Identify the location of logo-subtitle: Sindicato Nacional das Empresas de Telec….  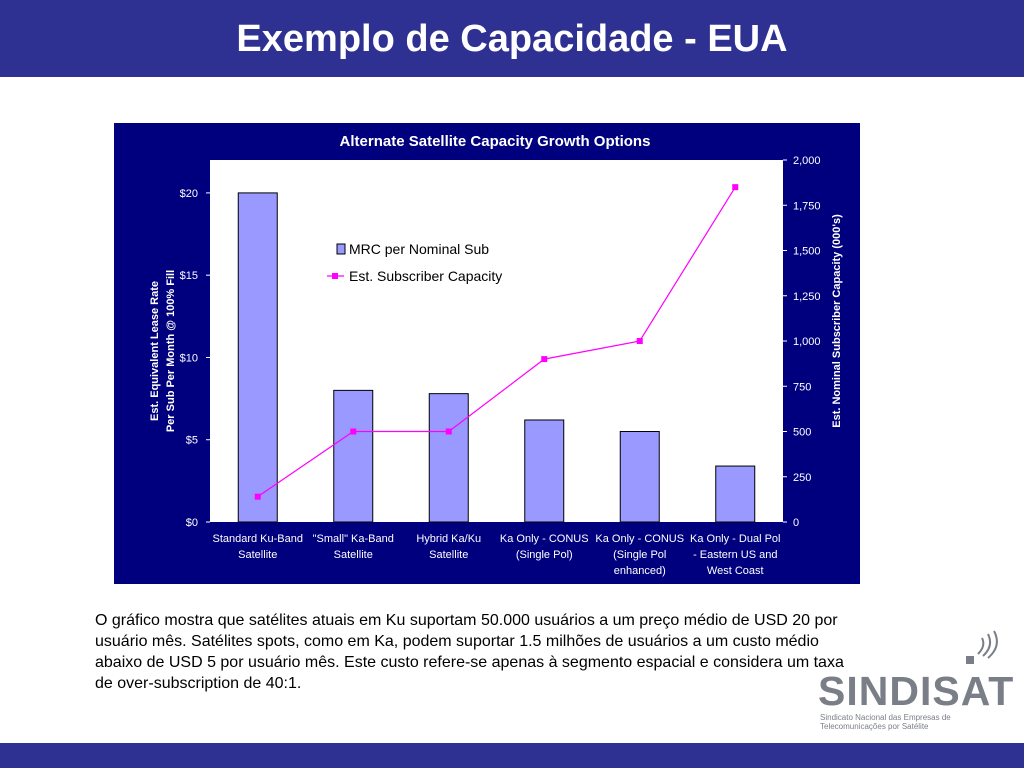
(905, 722).